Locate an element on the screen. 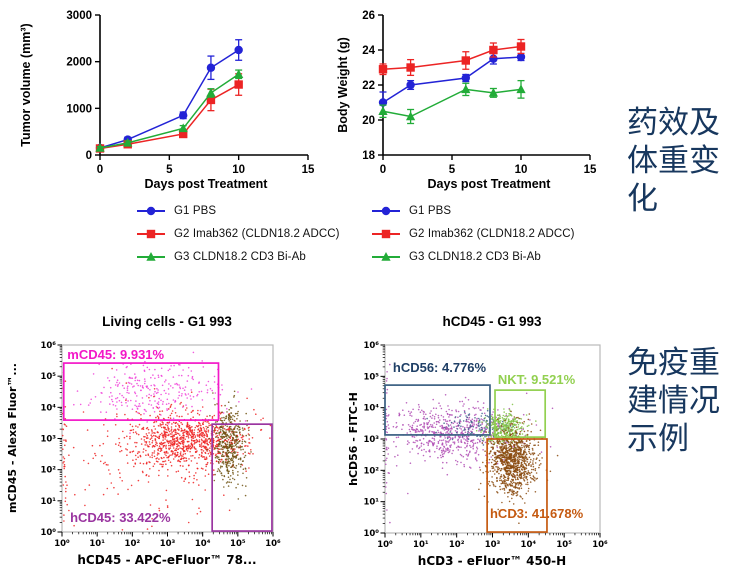 The height and width of the screenshot is (585, 730). svg-text: 24 is located at coordinates (368, 51).